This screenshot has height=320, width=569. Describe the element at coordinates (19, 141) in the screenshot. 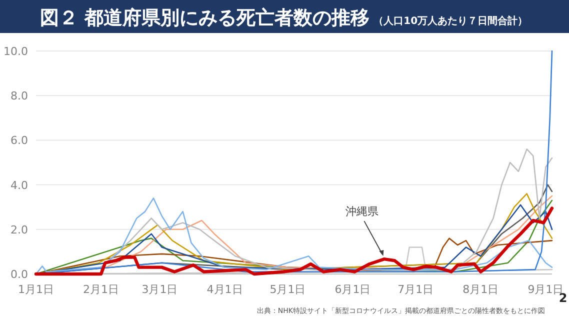

I see `y-tick-label: 6.0` at that location.